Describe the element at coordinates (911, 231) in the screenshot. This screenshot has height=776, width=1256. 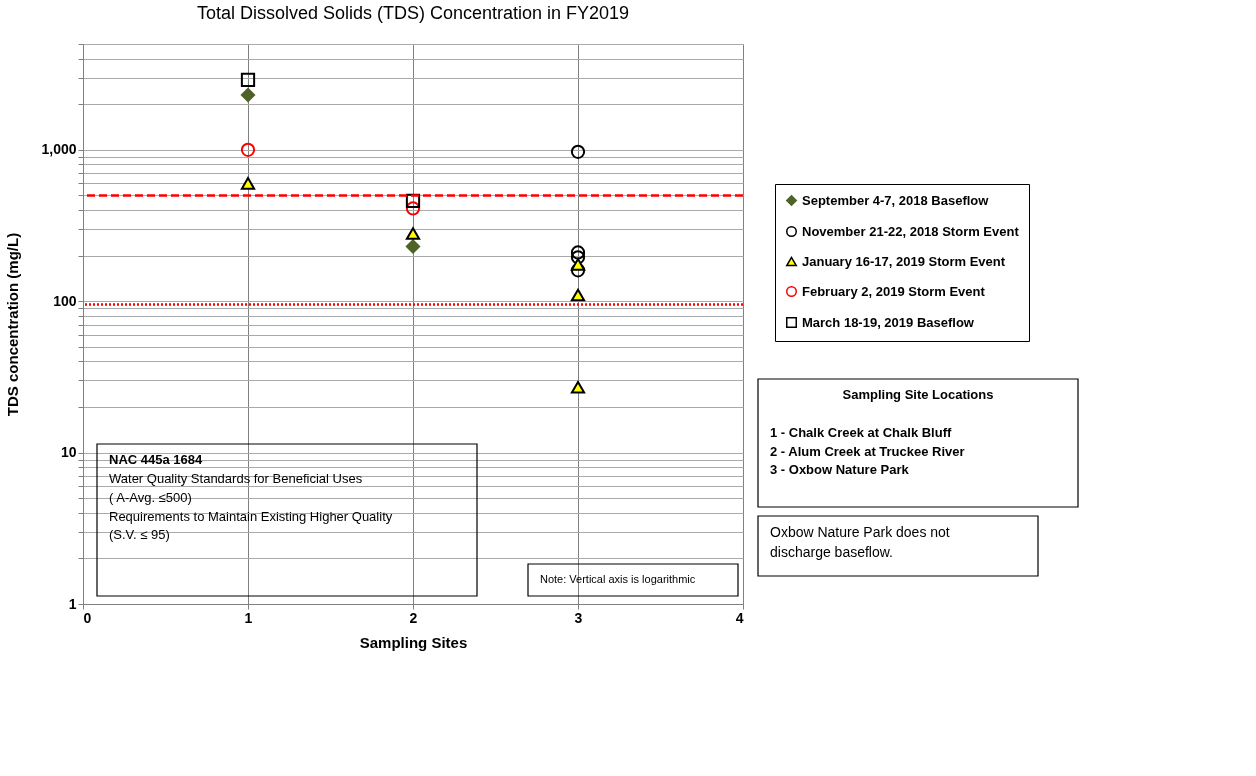
I see `legend-label: November 21-22, 2018 Storm Event` at that location.